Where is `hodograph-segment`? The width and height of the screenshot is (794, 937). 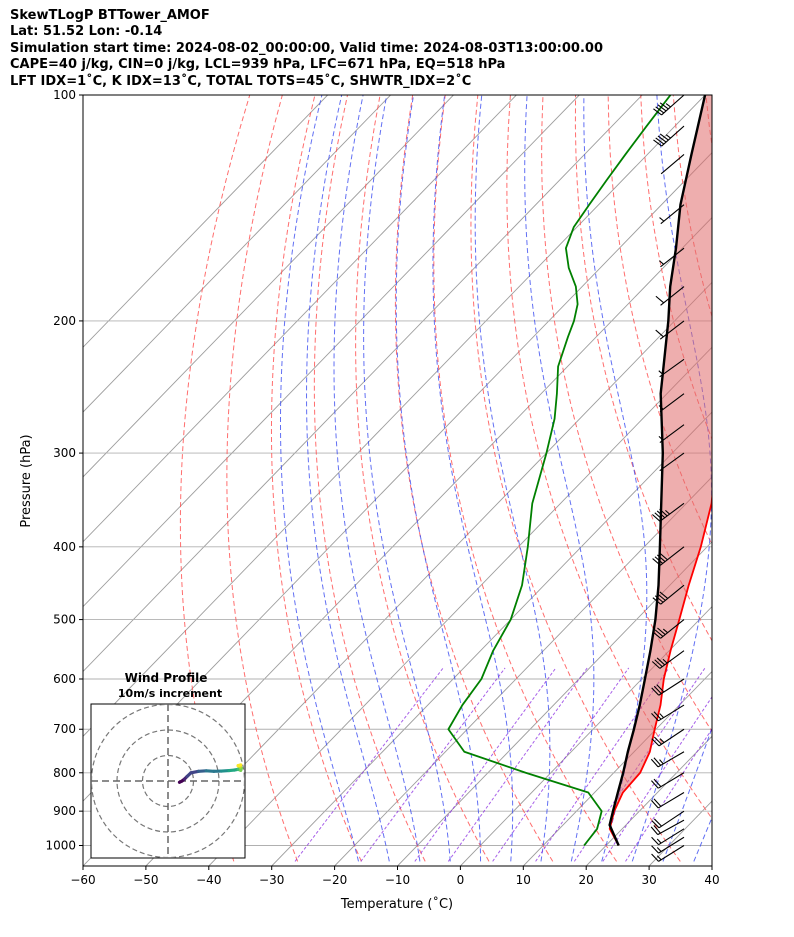 hodograph-segment is located at coordinates (239, 765).